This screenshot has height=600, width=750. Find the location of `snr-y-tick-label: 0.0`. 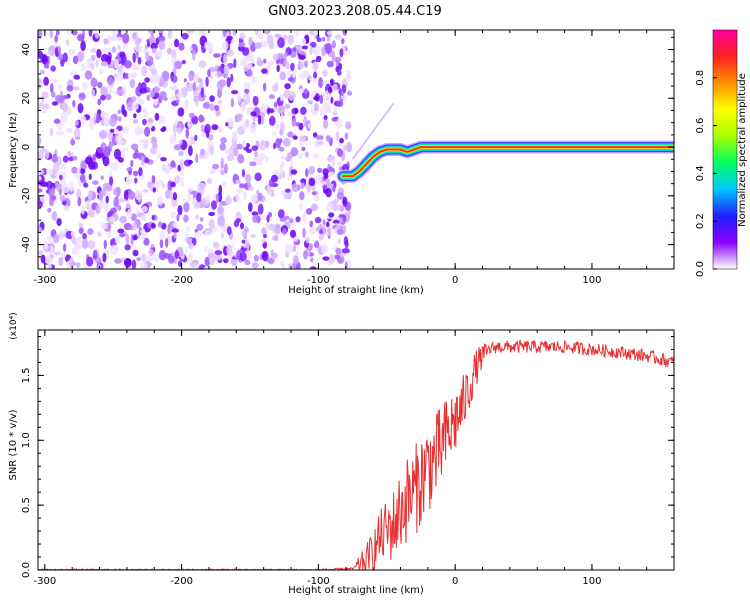

snr-y-tick-label: 0.0 is located at coordinates (26, 570).